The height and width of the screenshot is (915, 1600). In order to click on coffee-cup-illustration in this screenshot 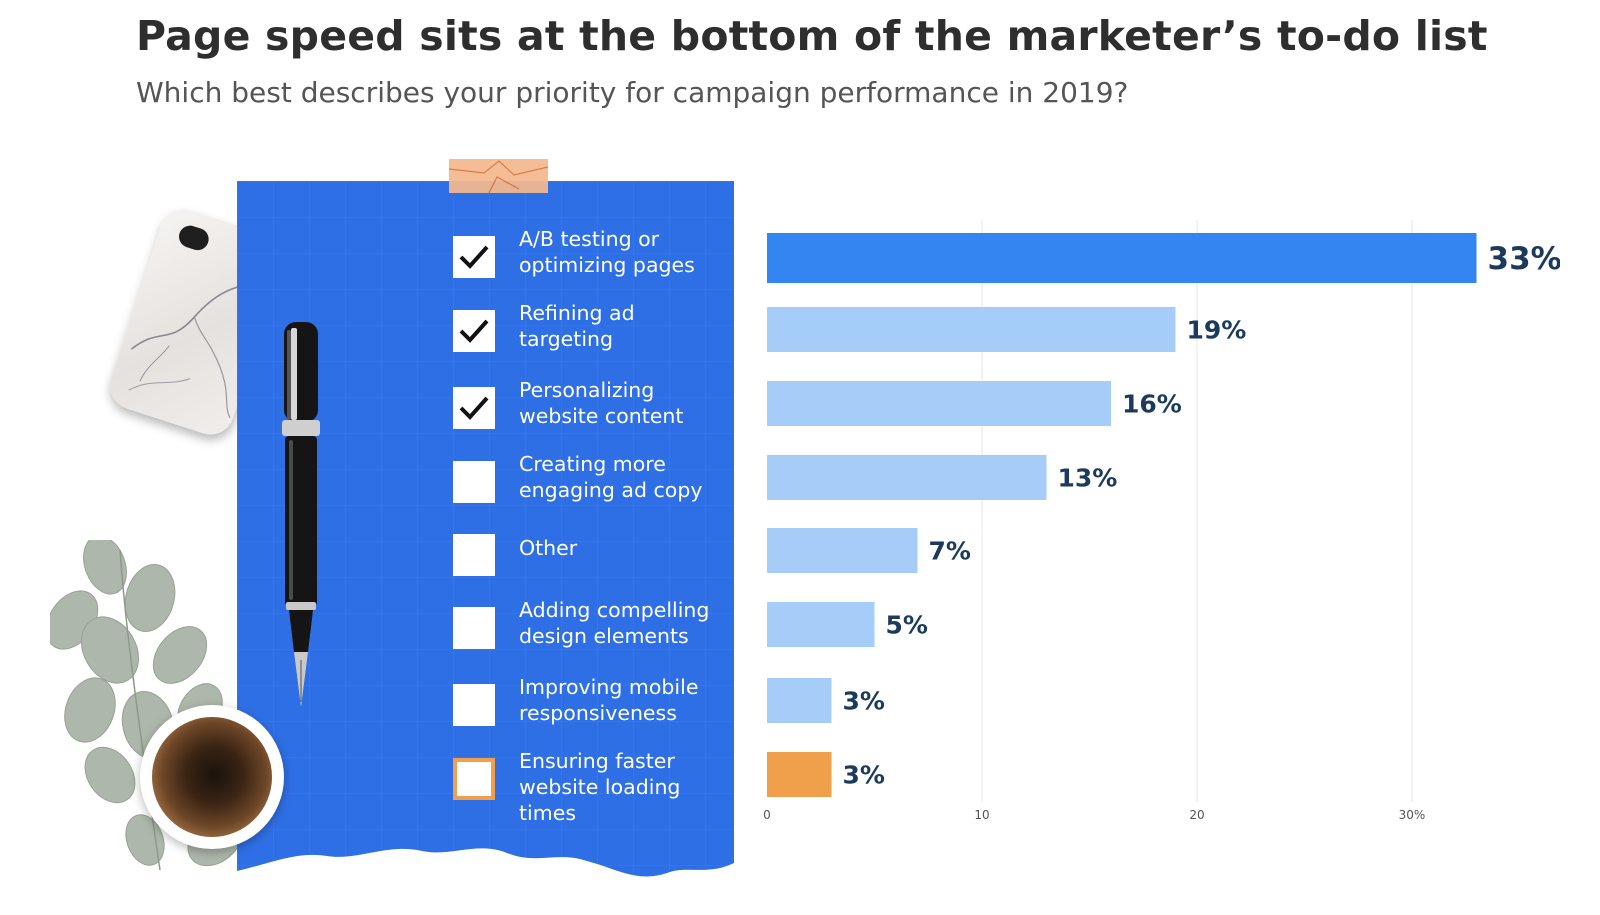, I will do `click(212, 777)`.